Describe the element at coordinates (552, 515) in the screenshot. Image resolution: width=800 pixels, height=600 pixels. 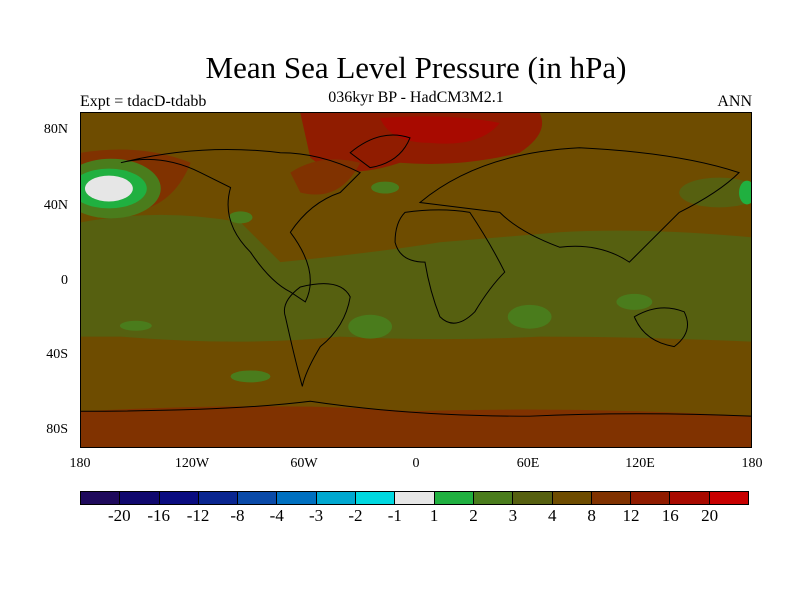
I see `colorbar-label: 4` at that location.